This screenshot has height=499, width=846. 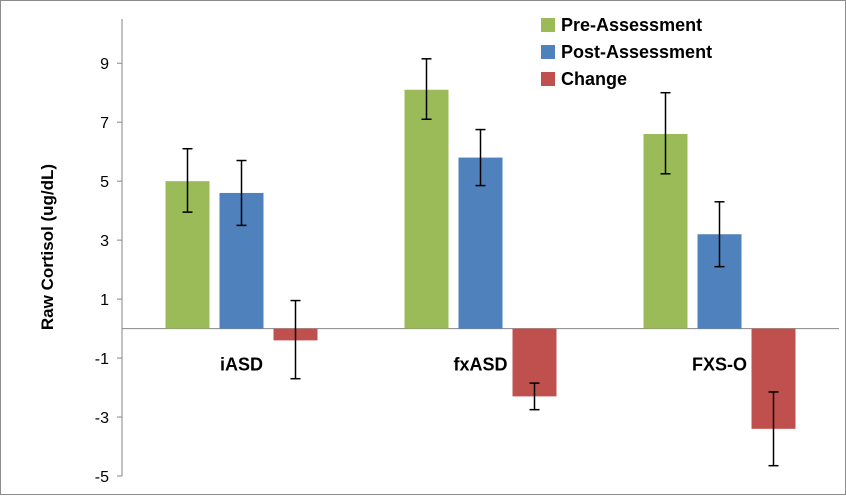 I want to click on y-tick-label: -3, so click(x=102, y=418).